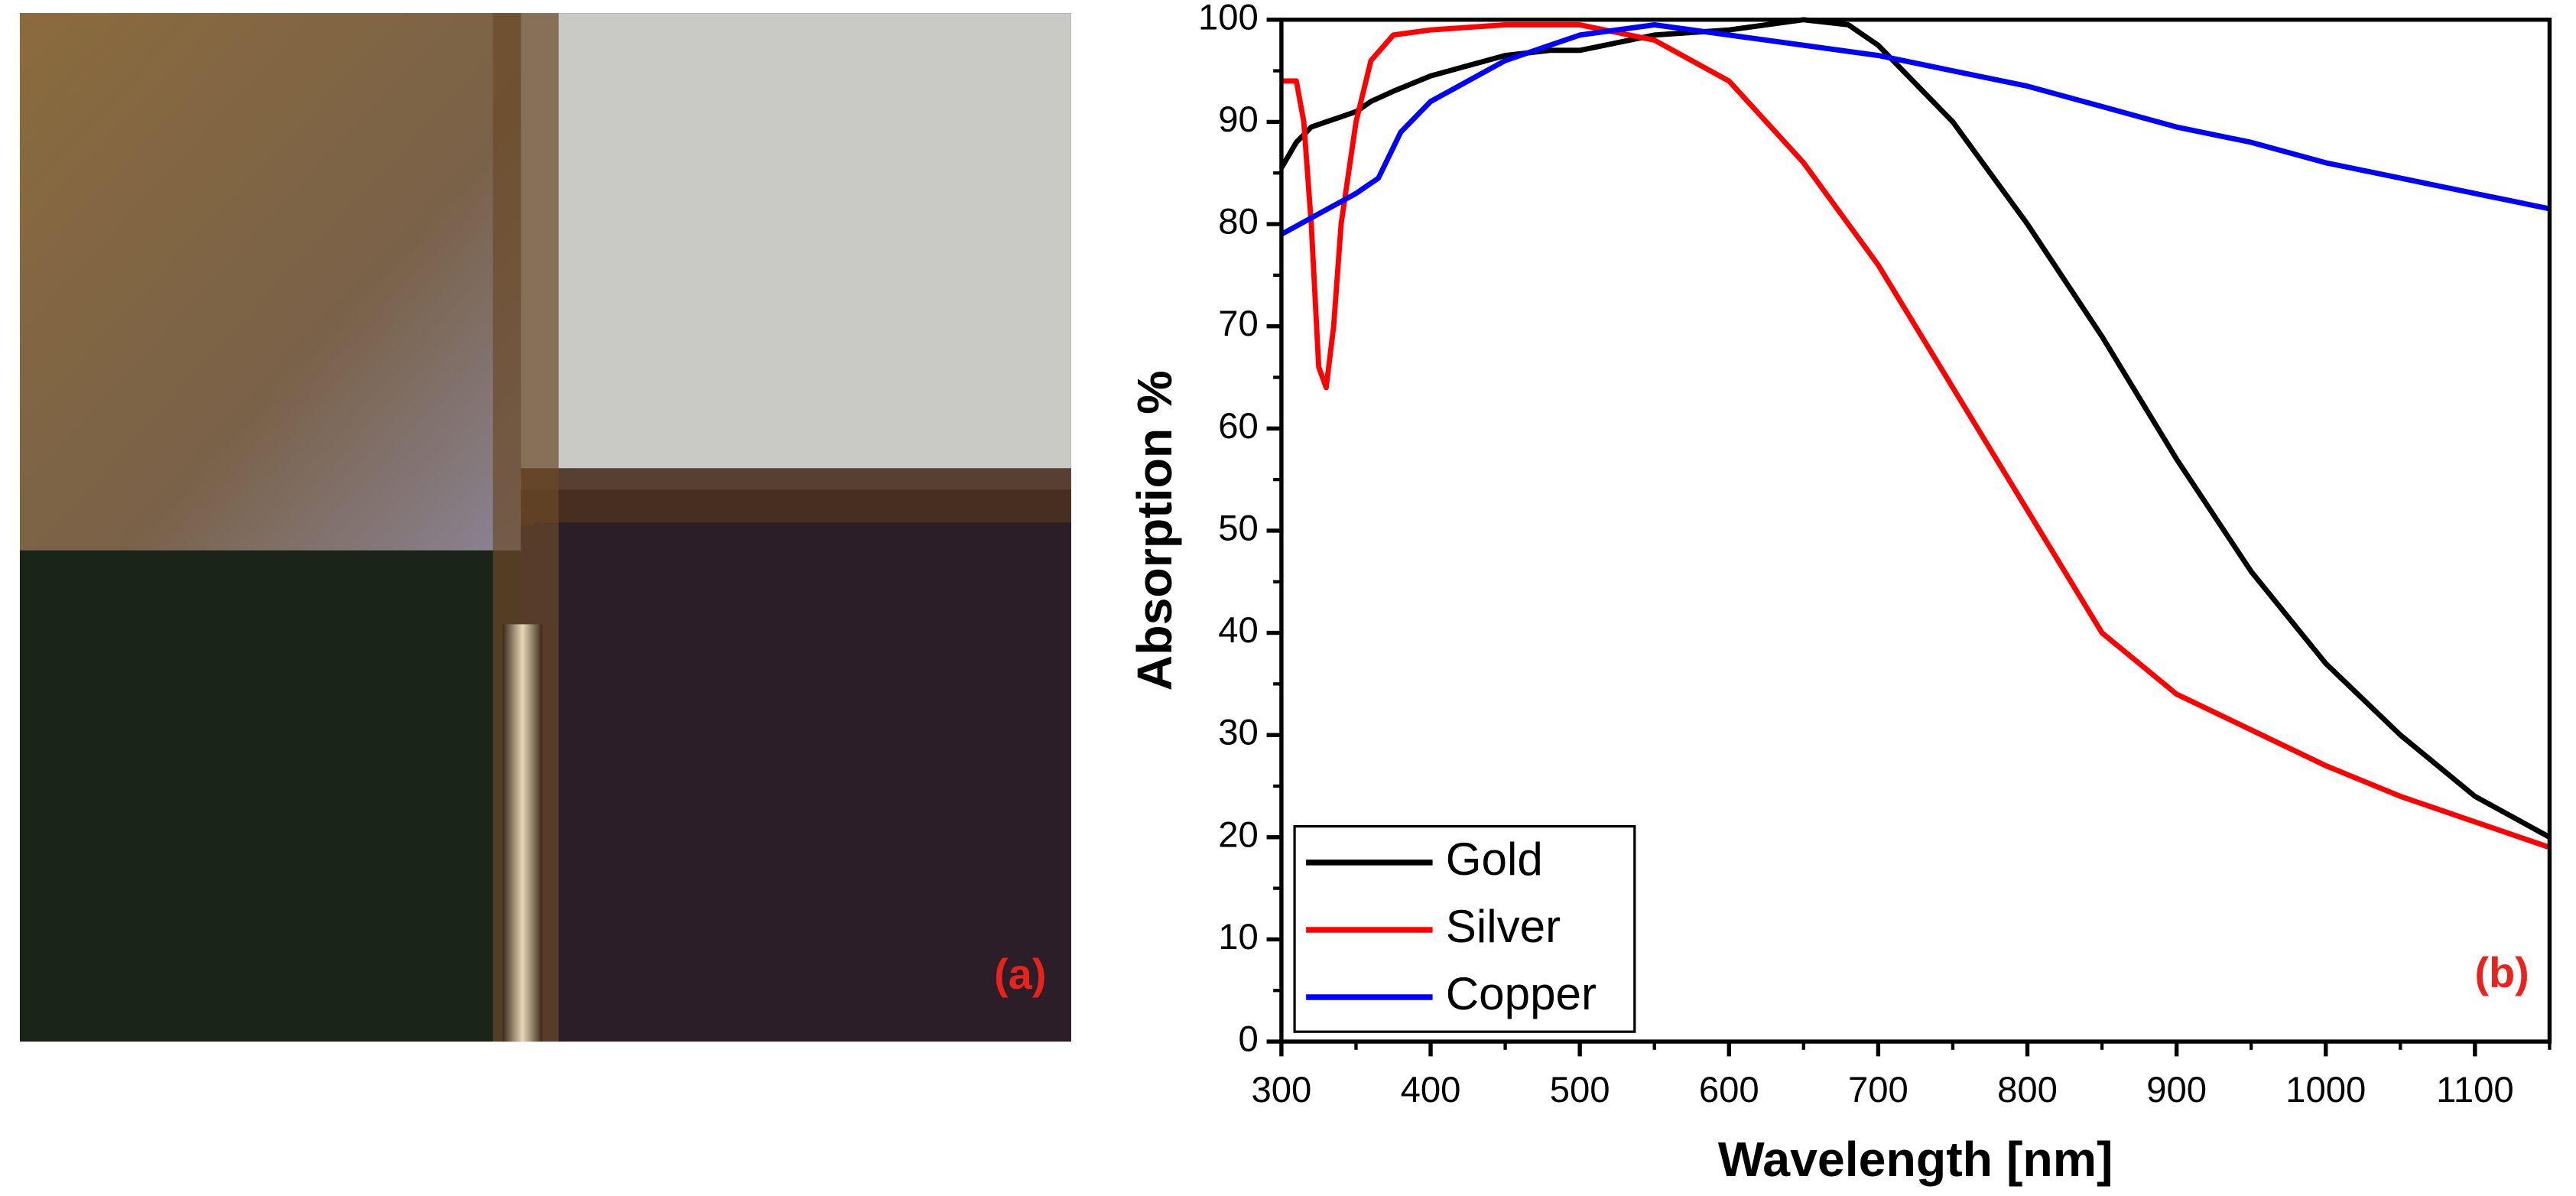  I want to click on x-tick-label: 1000, so click(2326, 1090).